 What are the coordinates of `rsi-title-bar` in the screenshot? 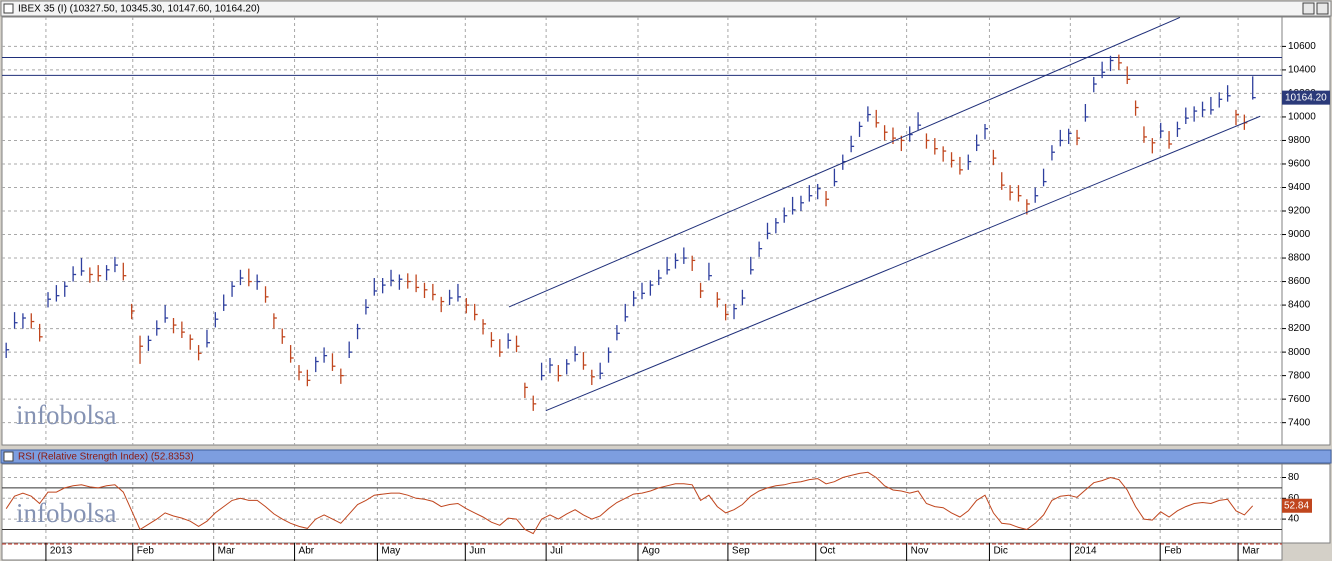 It's located at (666, 456).